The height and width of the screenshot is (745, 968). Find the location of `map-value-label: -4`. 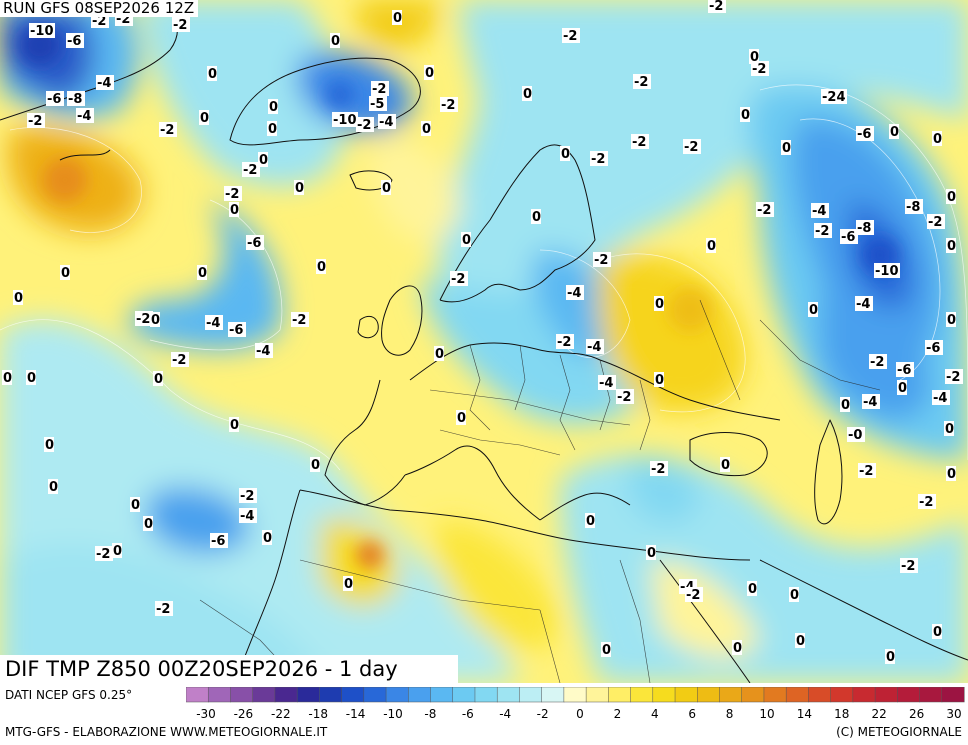

map-value-label: -4 is located at coordinates (607, 383).